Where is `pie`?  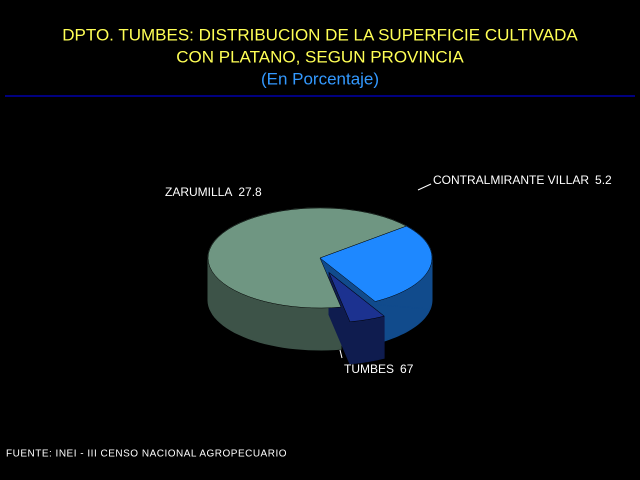 pie is located at coordinates (320, 286).